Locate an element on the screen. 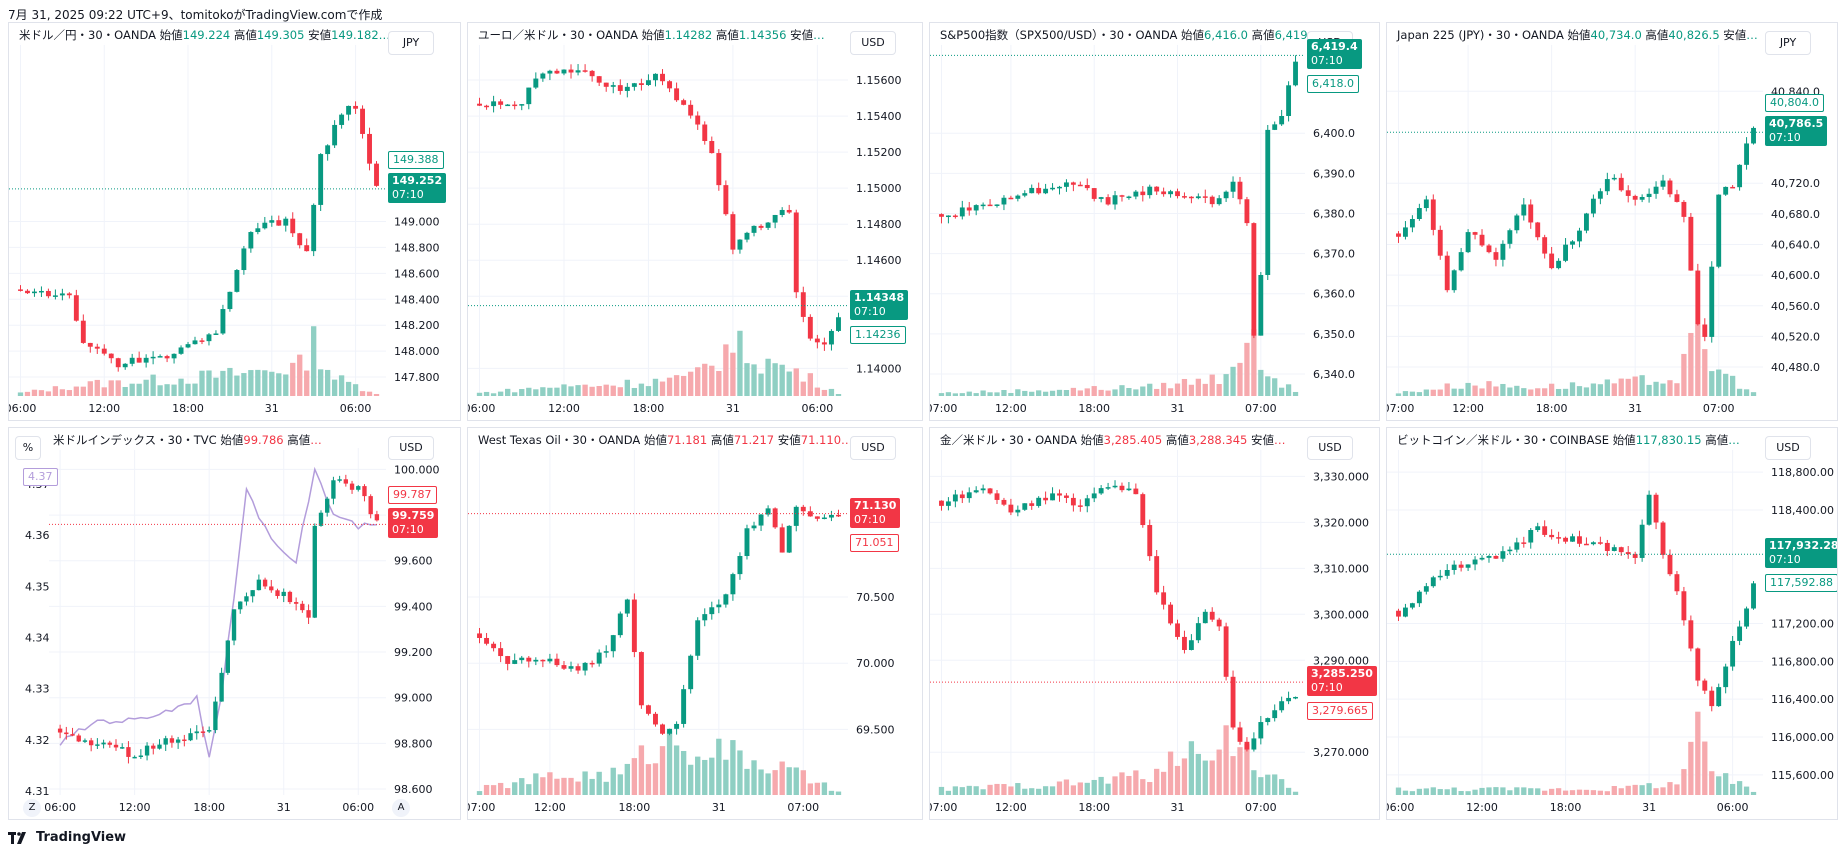 The height and width of the screenshot is (853, 1844). auto-fit-toggle: A is located at coordinates (401, 808).